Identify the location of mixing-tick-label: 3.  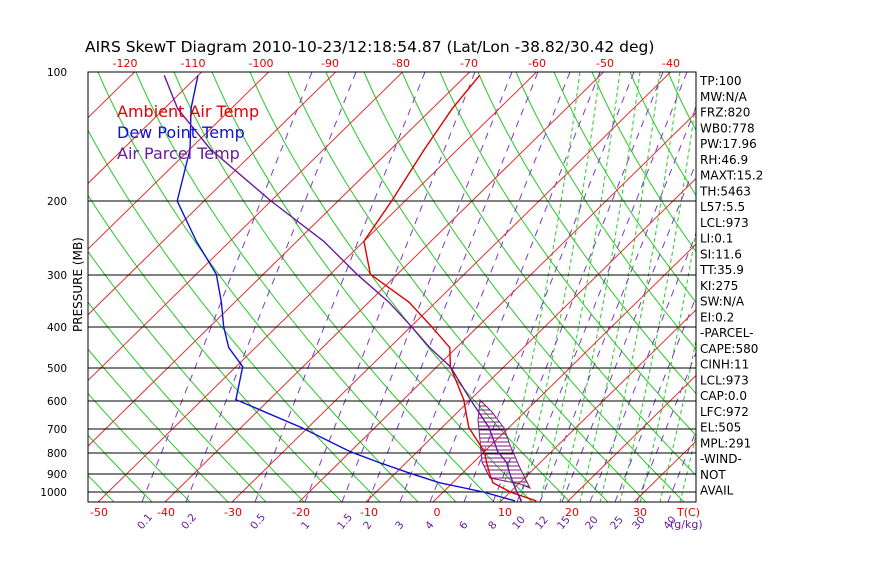
(399, 525).